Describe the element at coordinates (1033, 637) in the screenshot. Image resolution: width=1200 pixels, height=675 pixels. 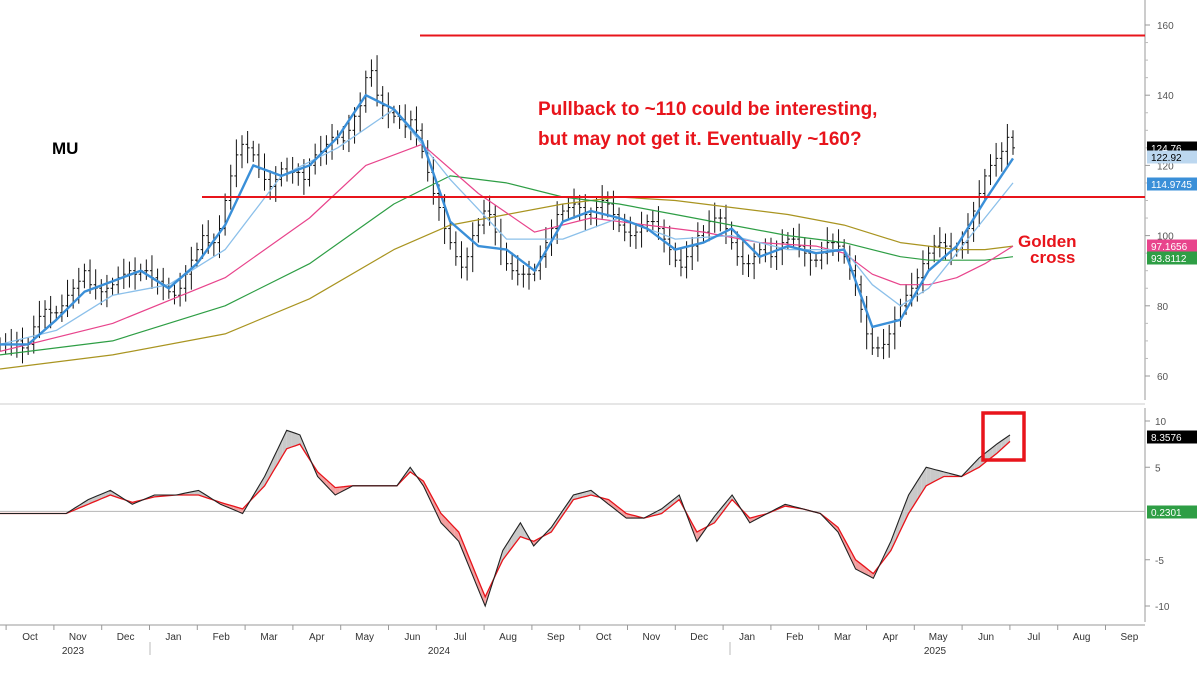
I see `month-label: Jul` at that location.